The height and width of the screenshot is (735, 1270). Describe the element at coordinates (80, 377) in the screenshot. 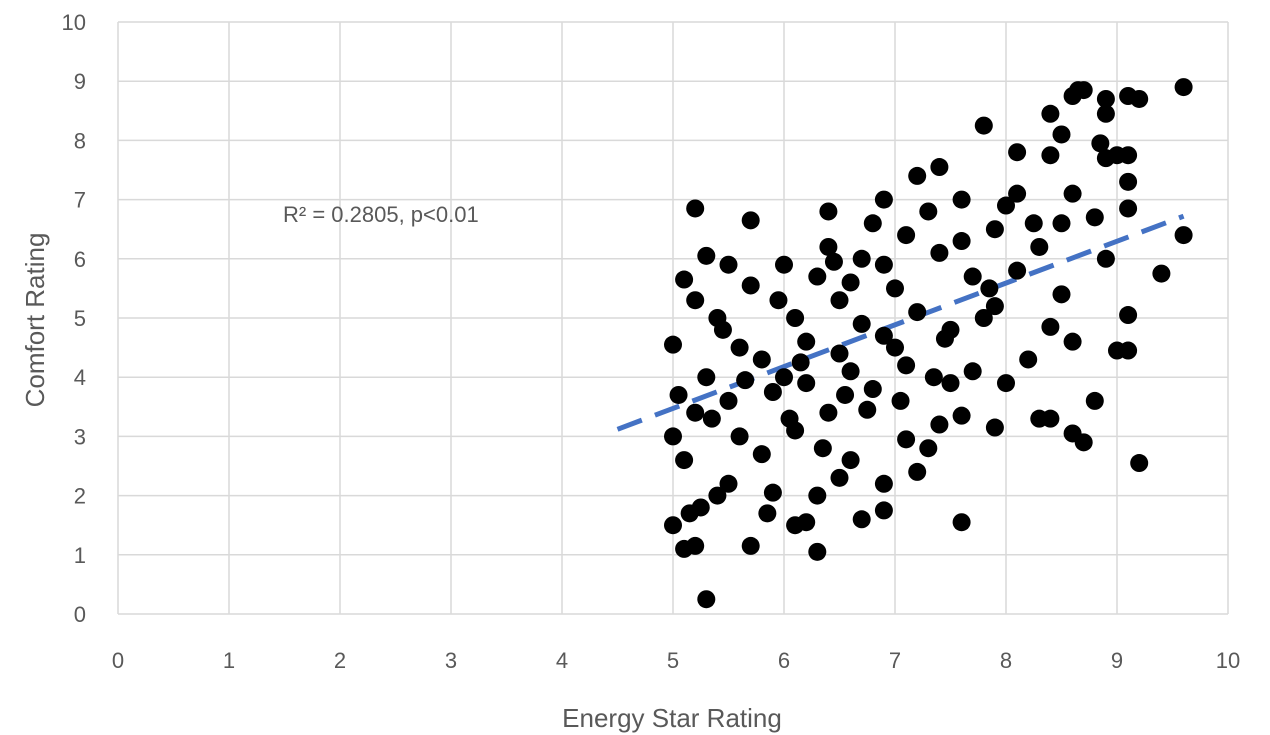

I see `y-tick-label: 4` at that location.